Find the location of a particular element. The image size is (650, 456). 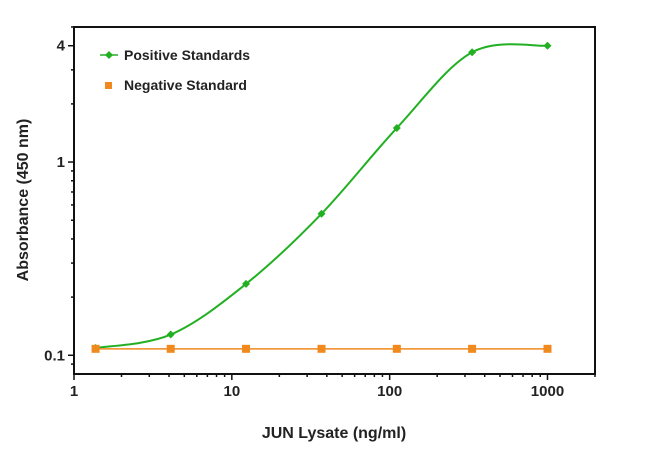

legend-item-negative: Negative Standard is located at coordinates (176, 85).